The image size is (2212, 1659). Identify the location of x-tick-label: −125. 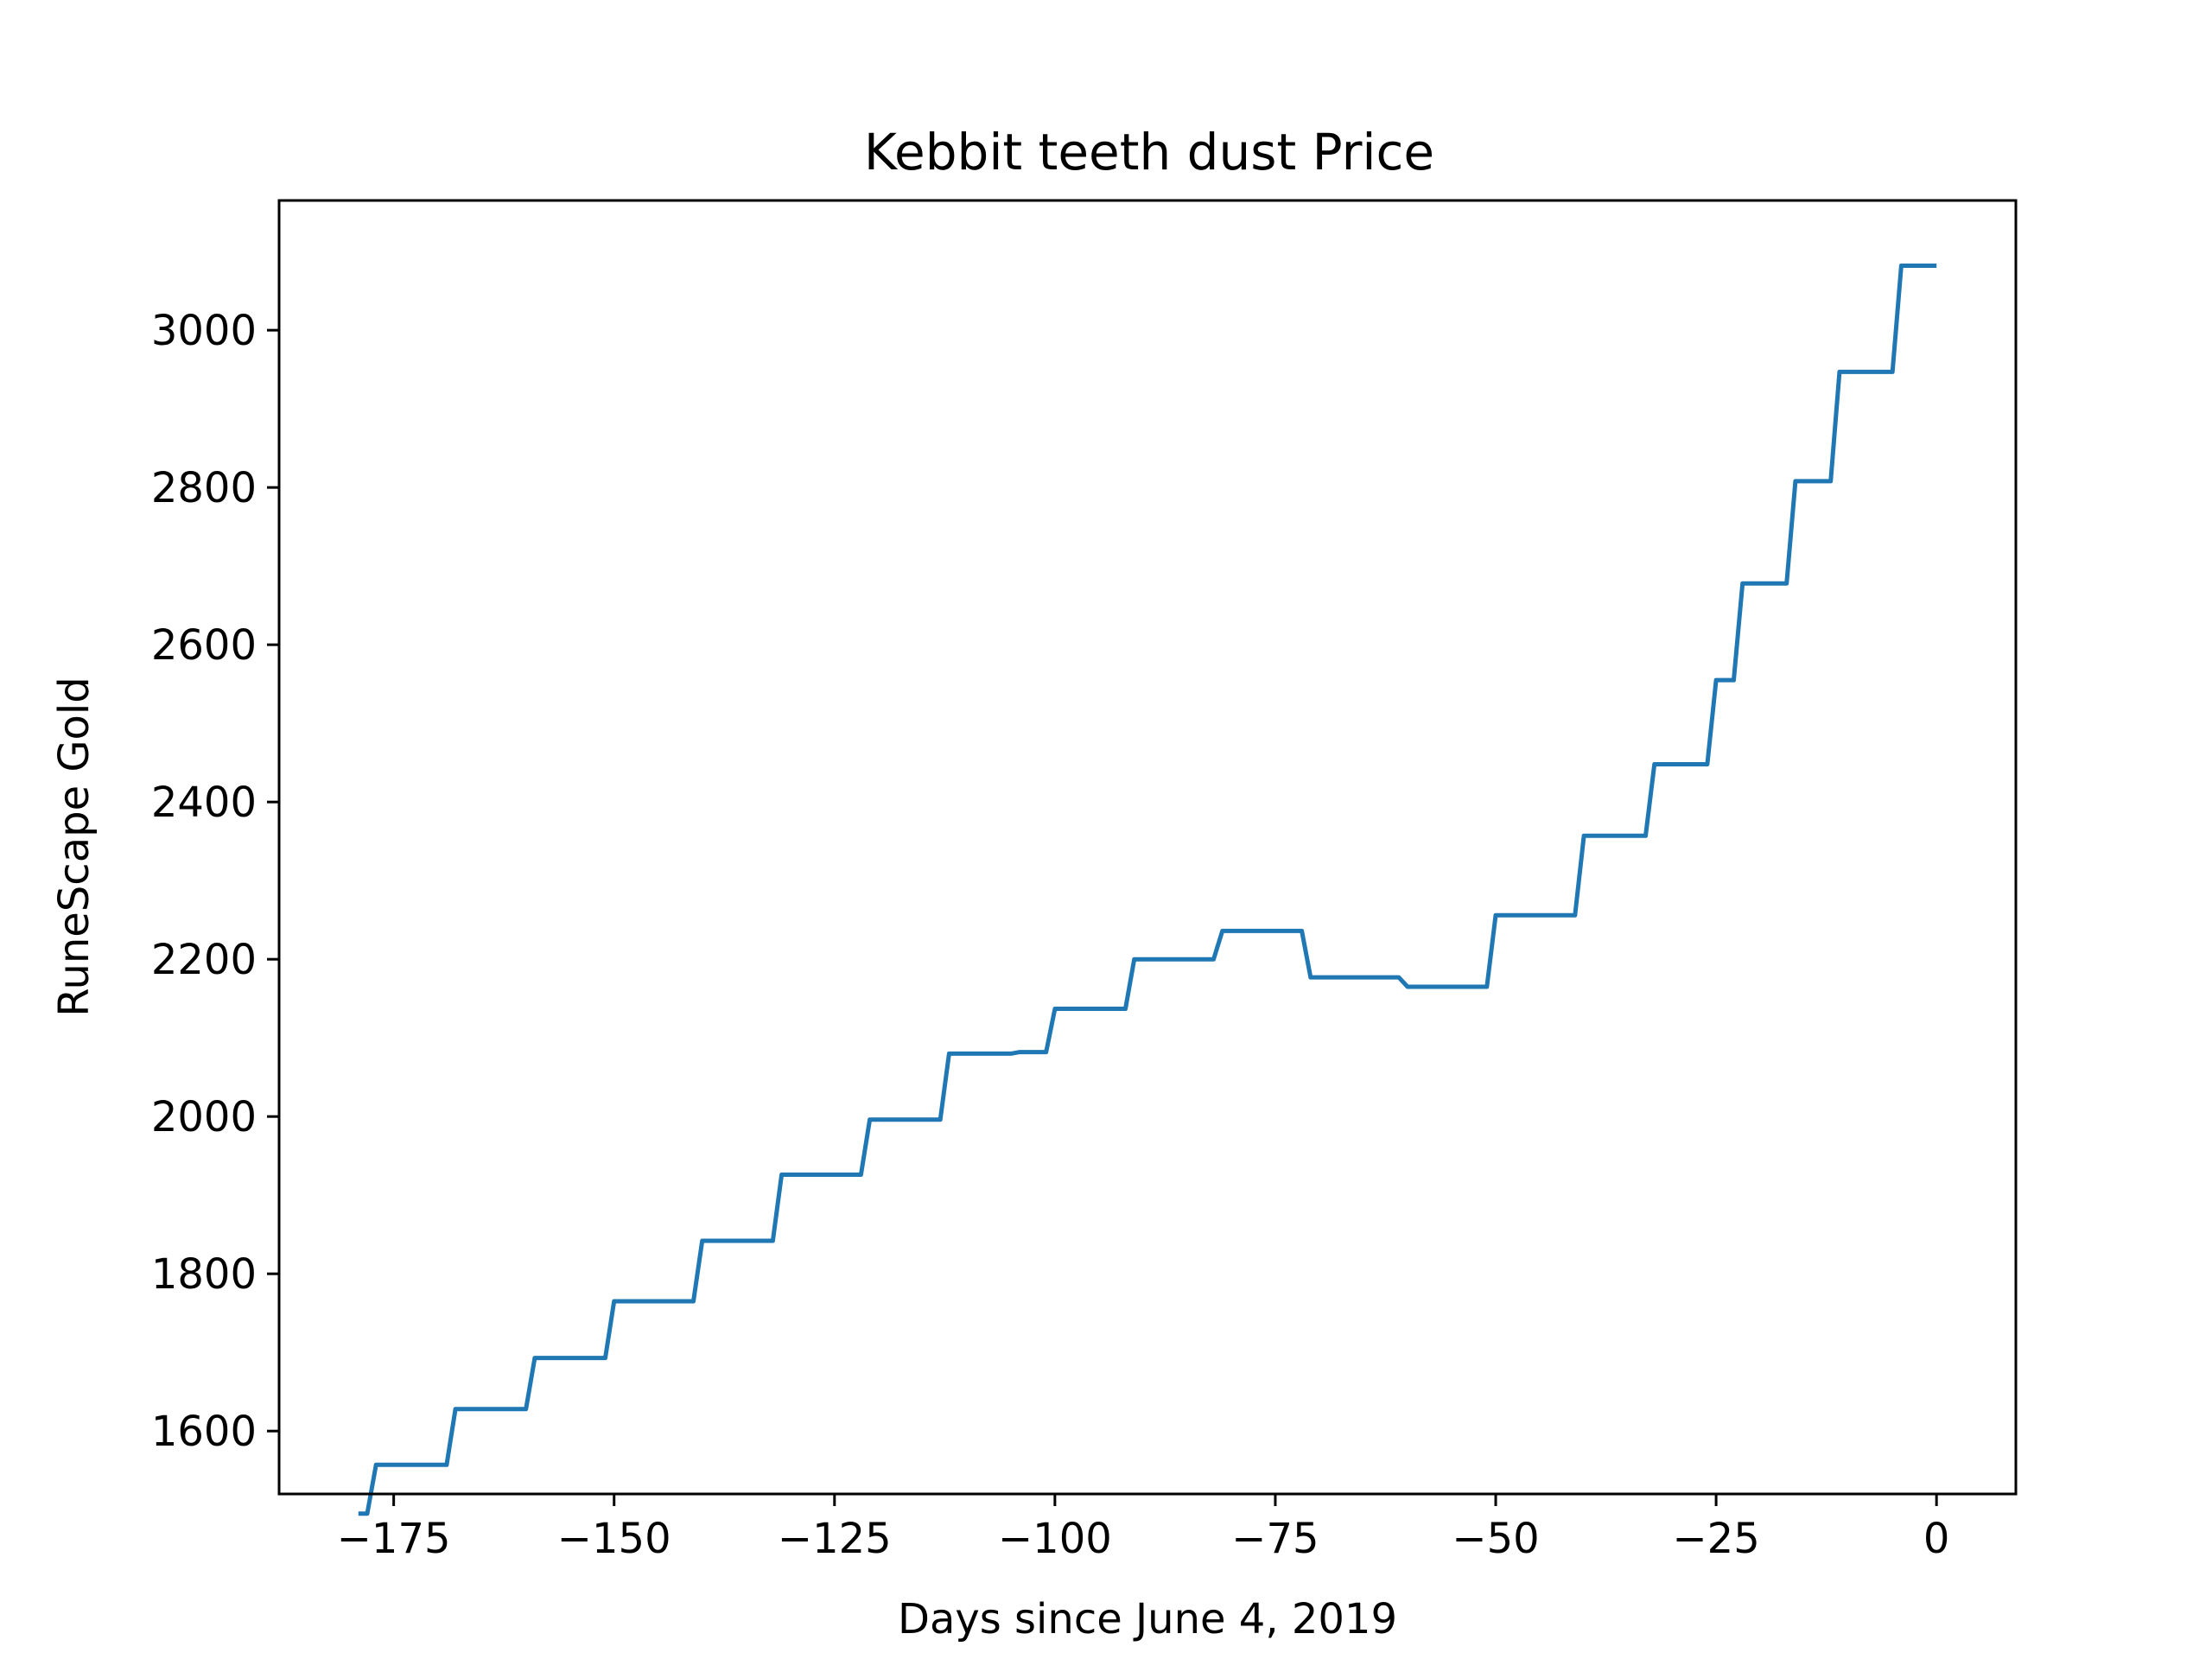
(835, 1539).